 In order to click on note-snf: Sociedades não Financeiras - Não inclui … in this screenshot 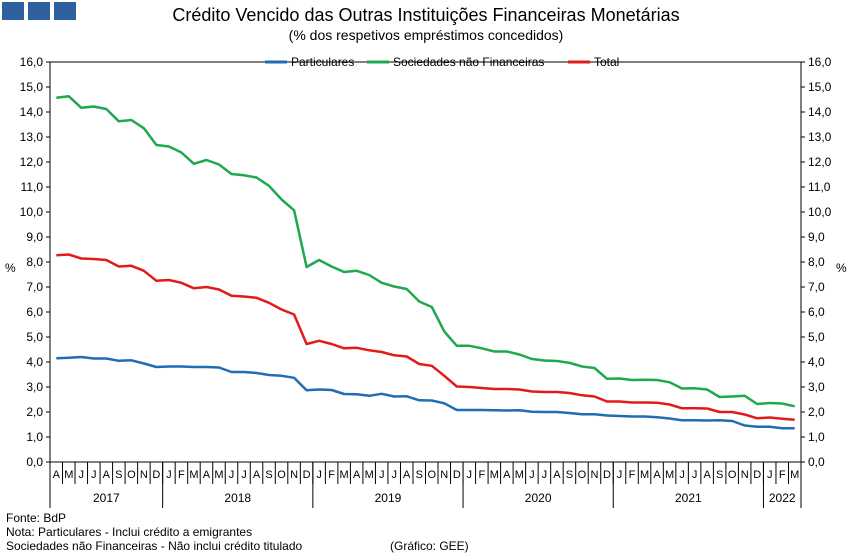, I will do `click(154, 546)`.